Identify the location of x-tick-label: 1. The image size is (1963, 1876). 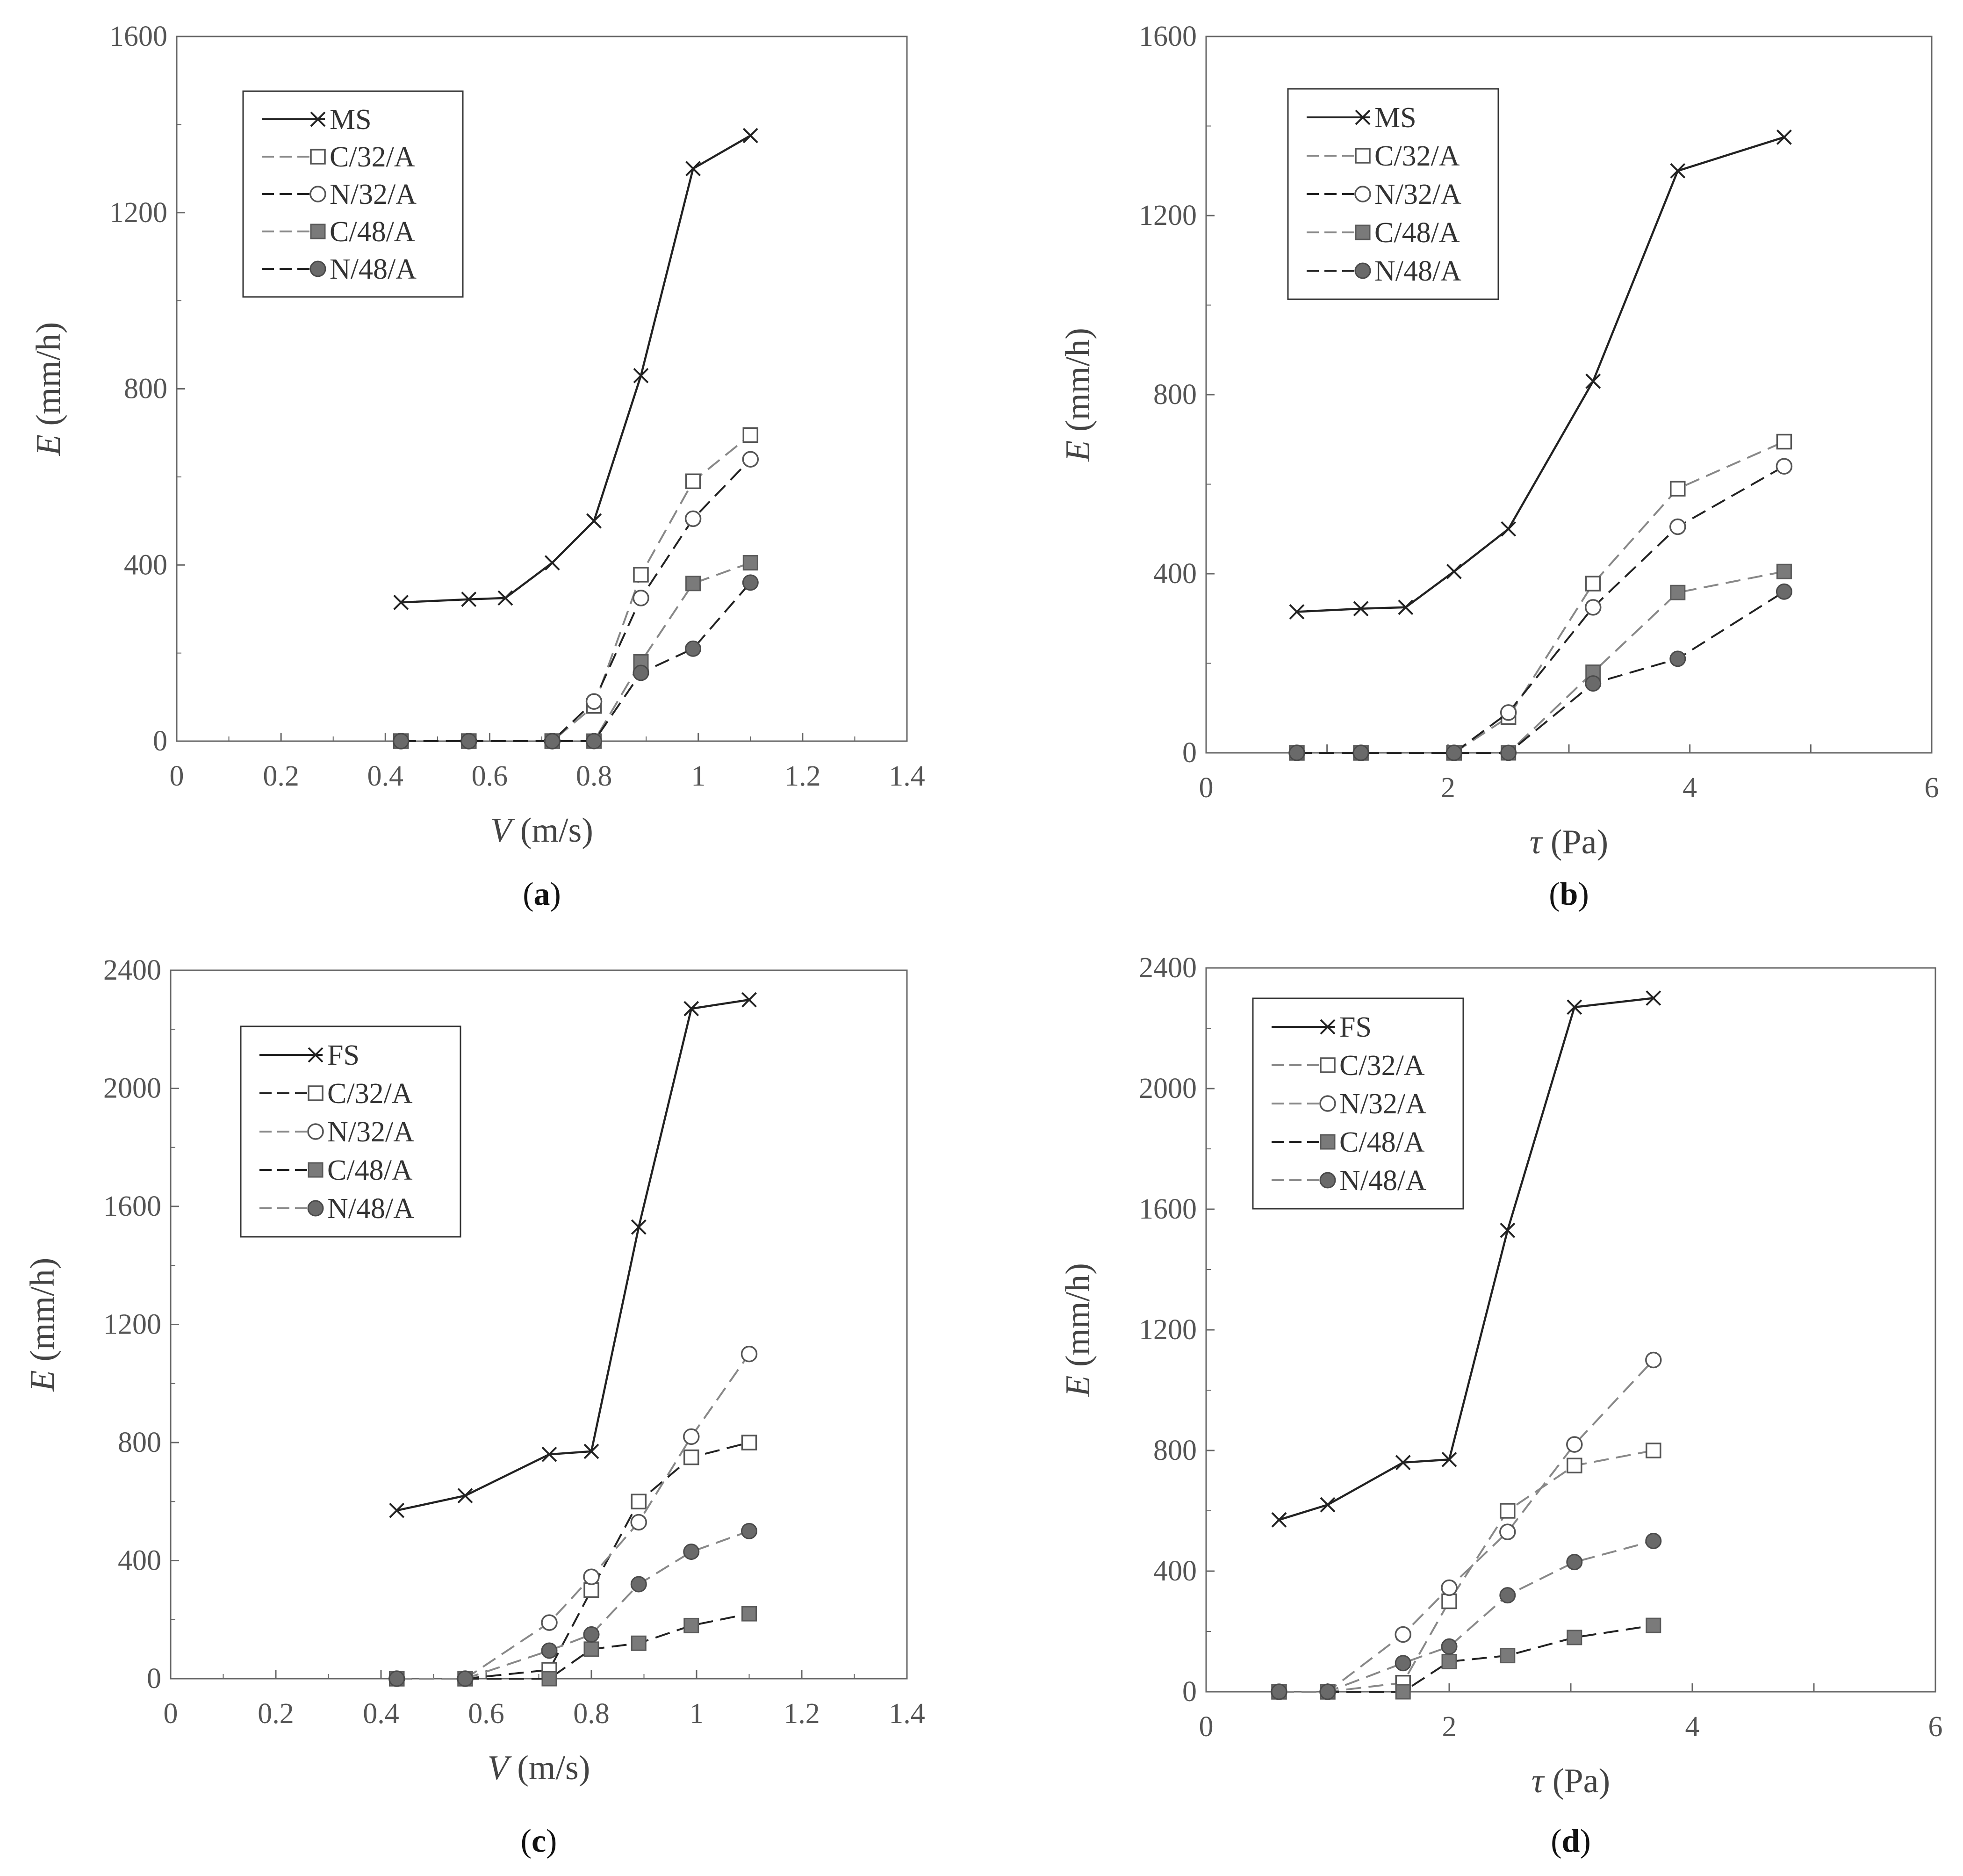
(698, 776).